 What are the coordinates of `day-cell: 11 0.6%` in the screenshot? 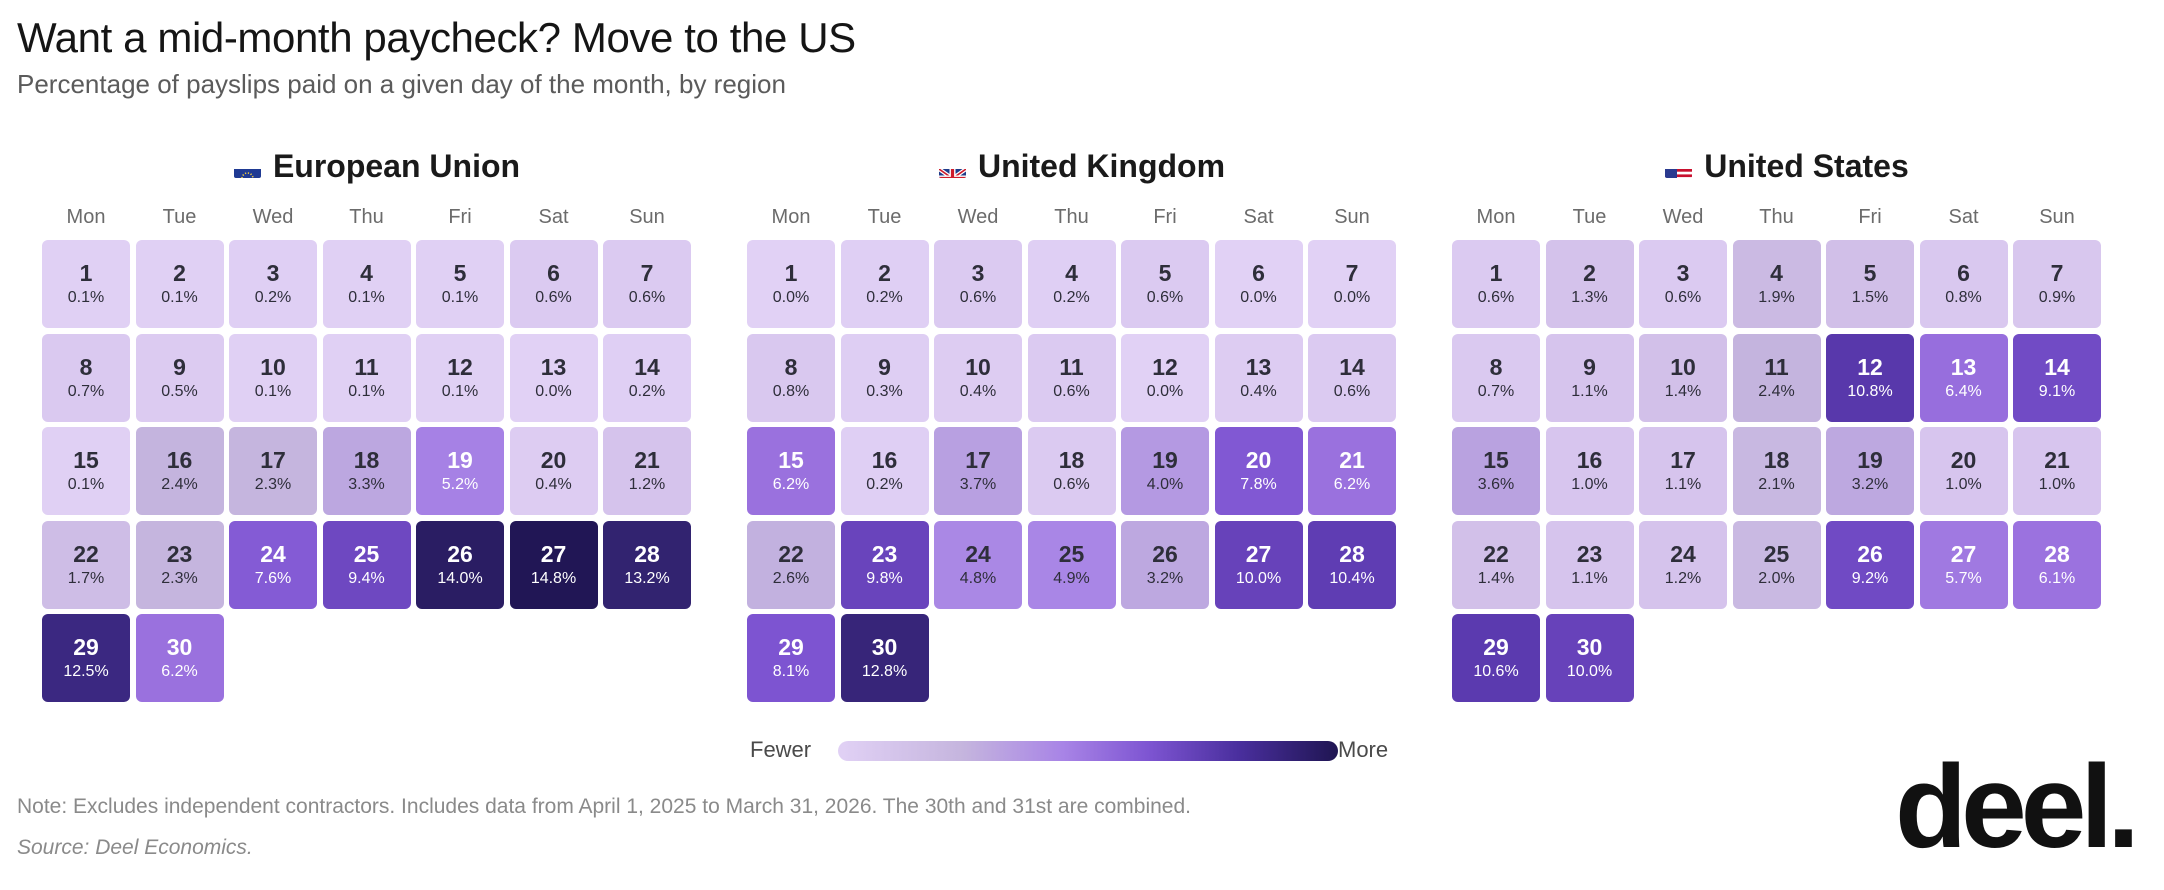 It's located at (1071, 377).